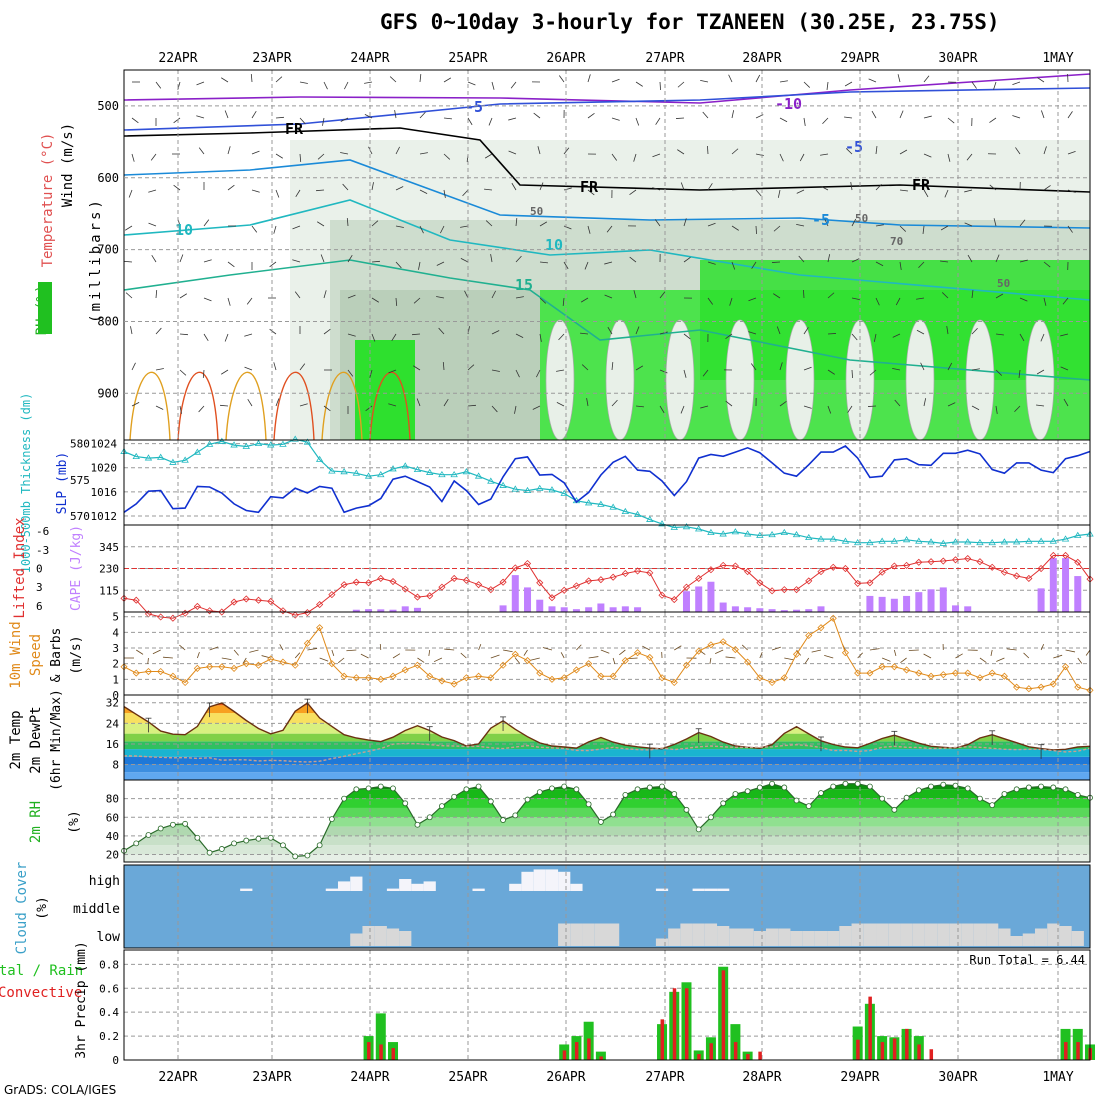 This screenshot has width=1100, height=1100. Describe the element at coordinates (664, 58) in the screenshot. I see `date-label-top-5: 27APR` at that location.